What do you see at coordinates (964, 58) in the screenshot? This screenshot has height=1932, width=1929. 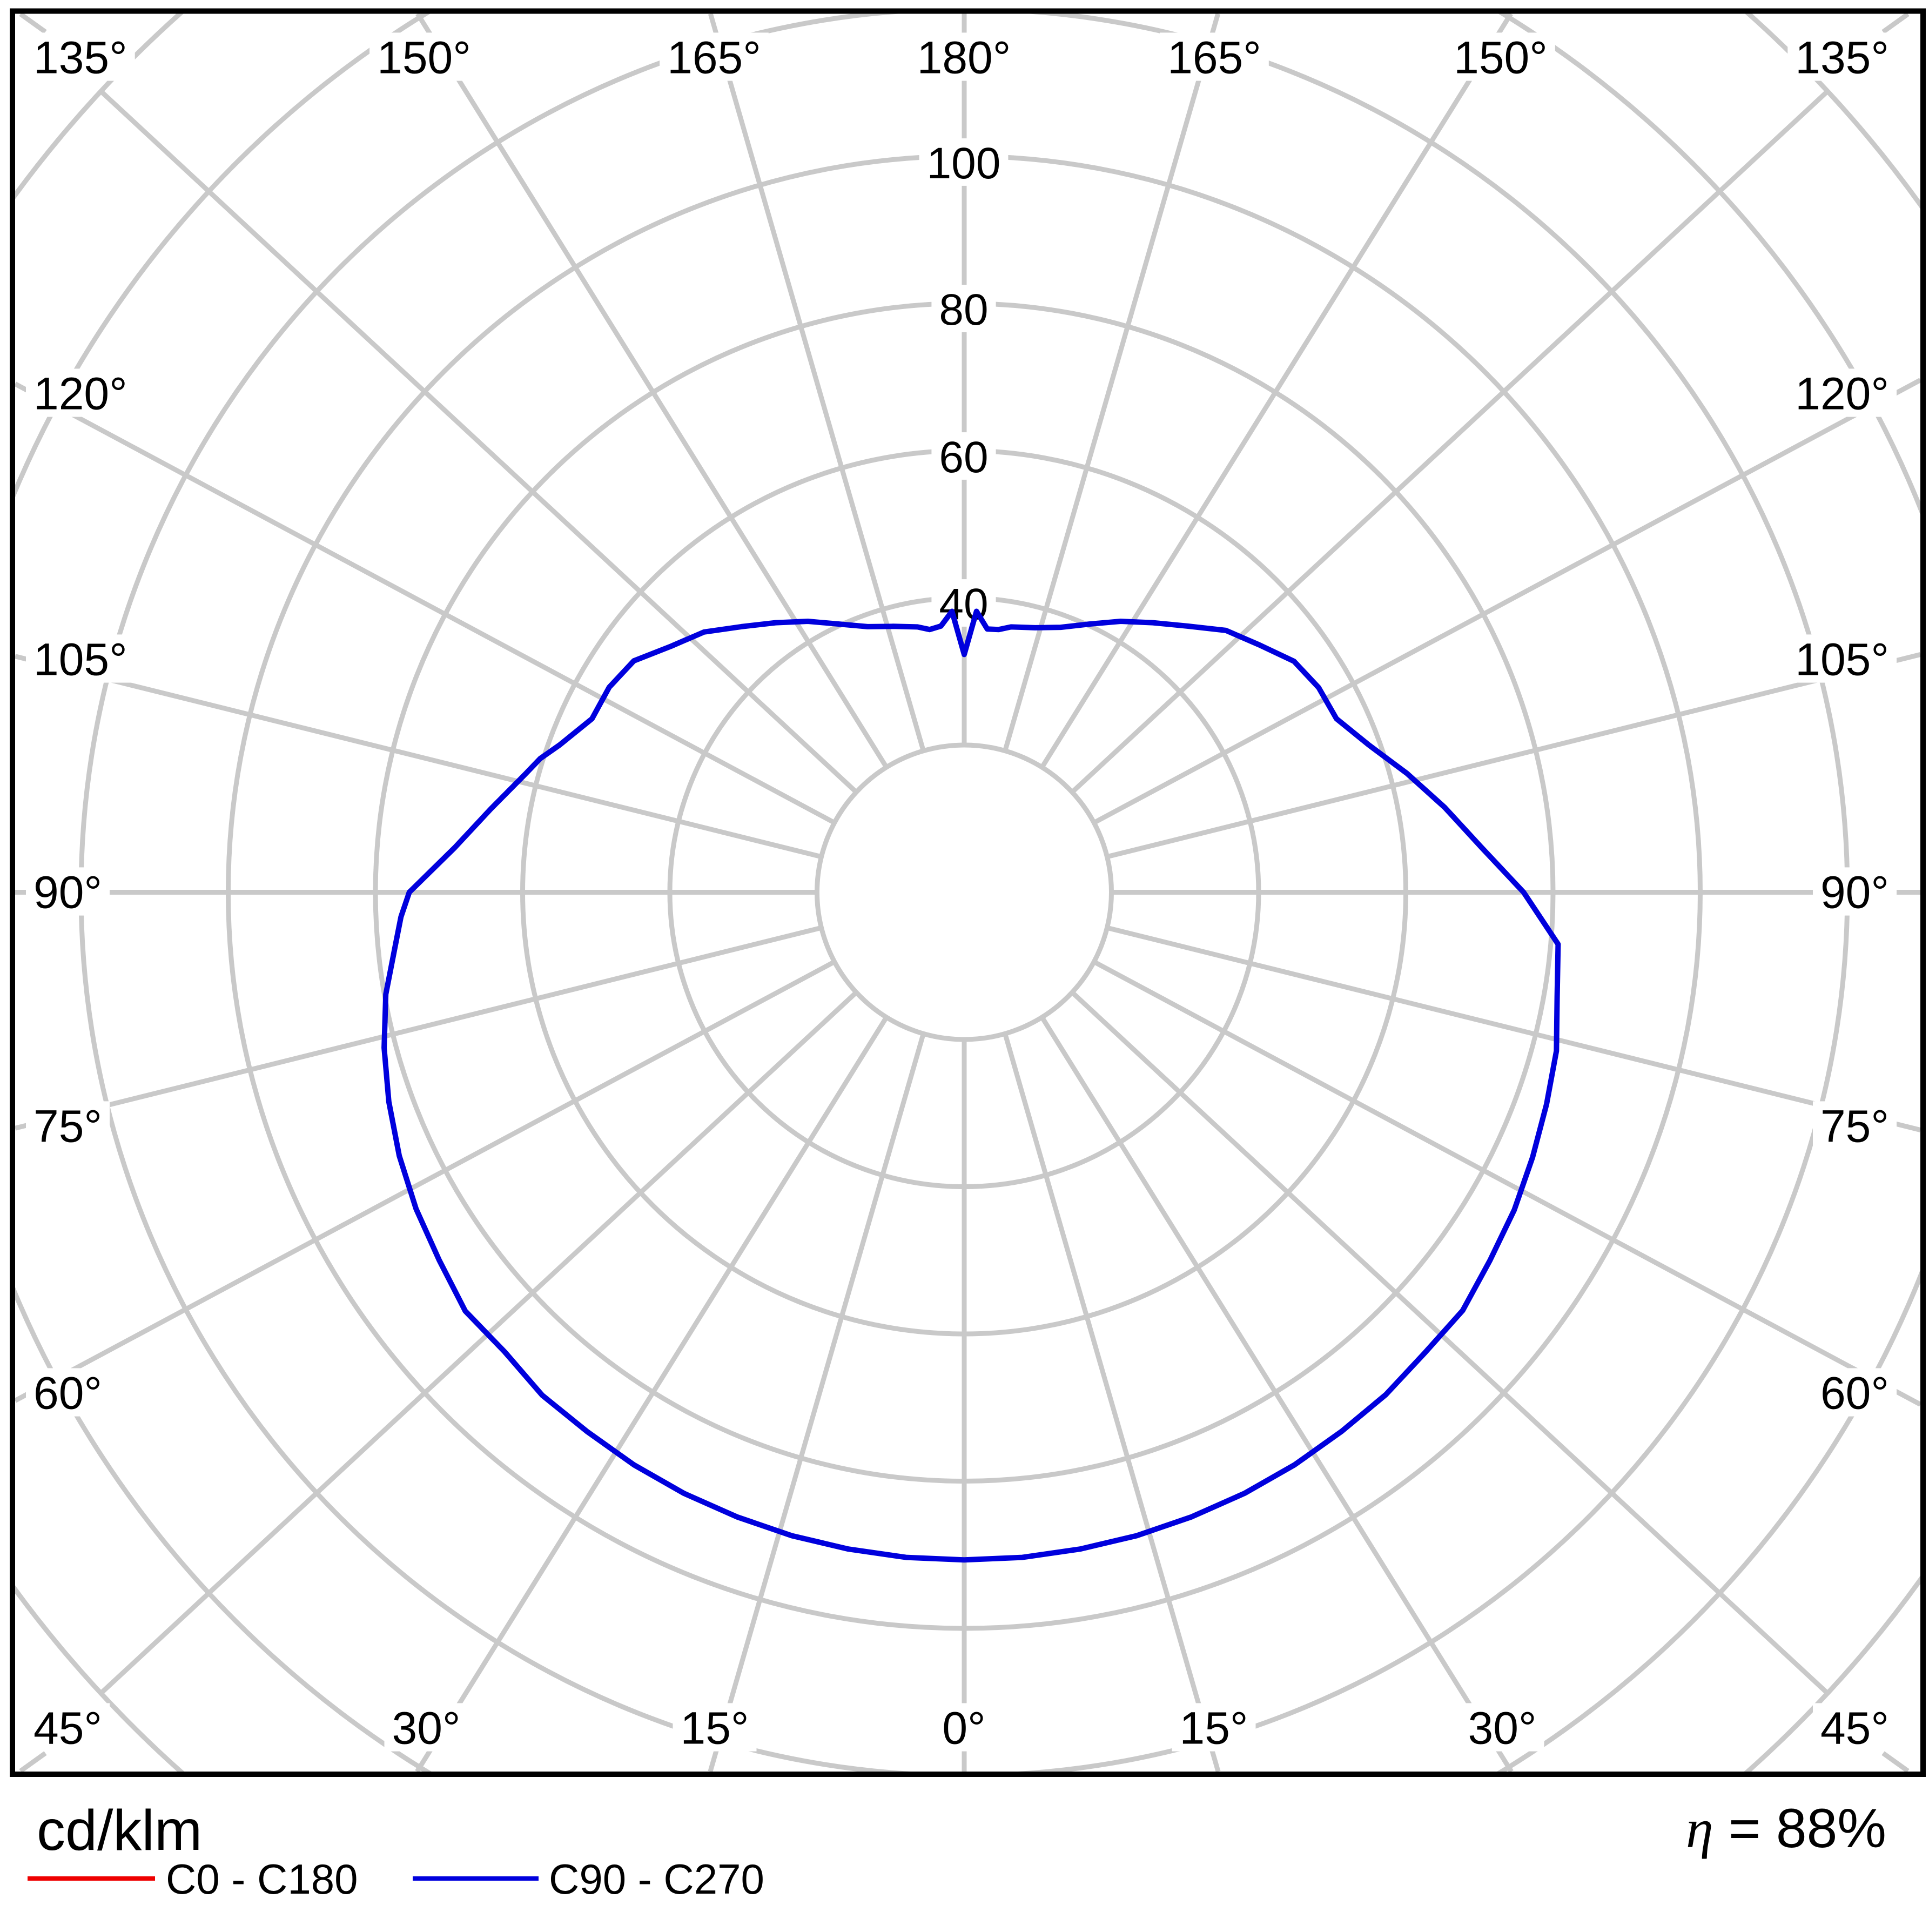 I see `svg-text: 180°` at bounding box center [964, 58].